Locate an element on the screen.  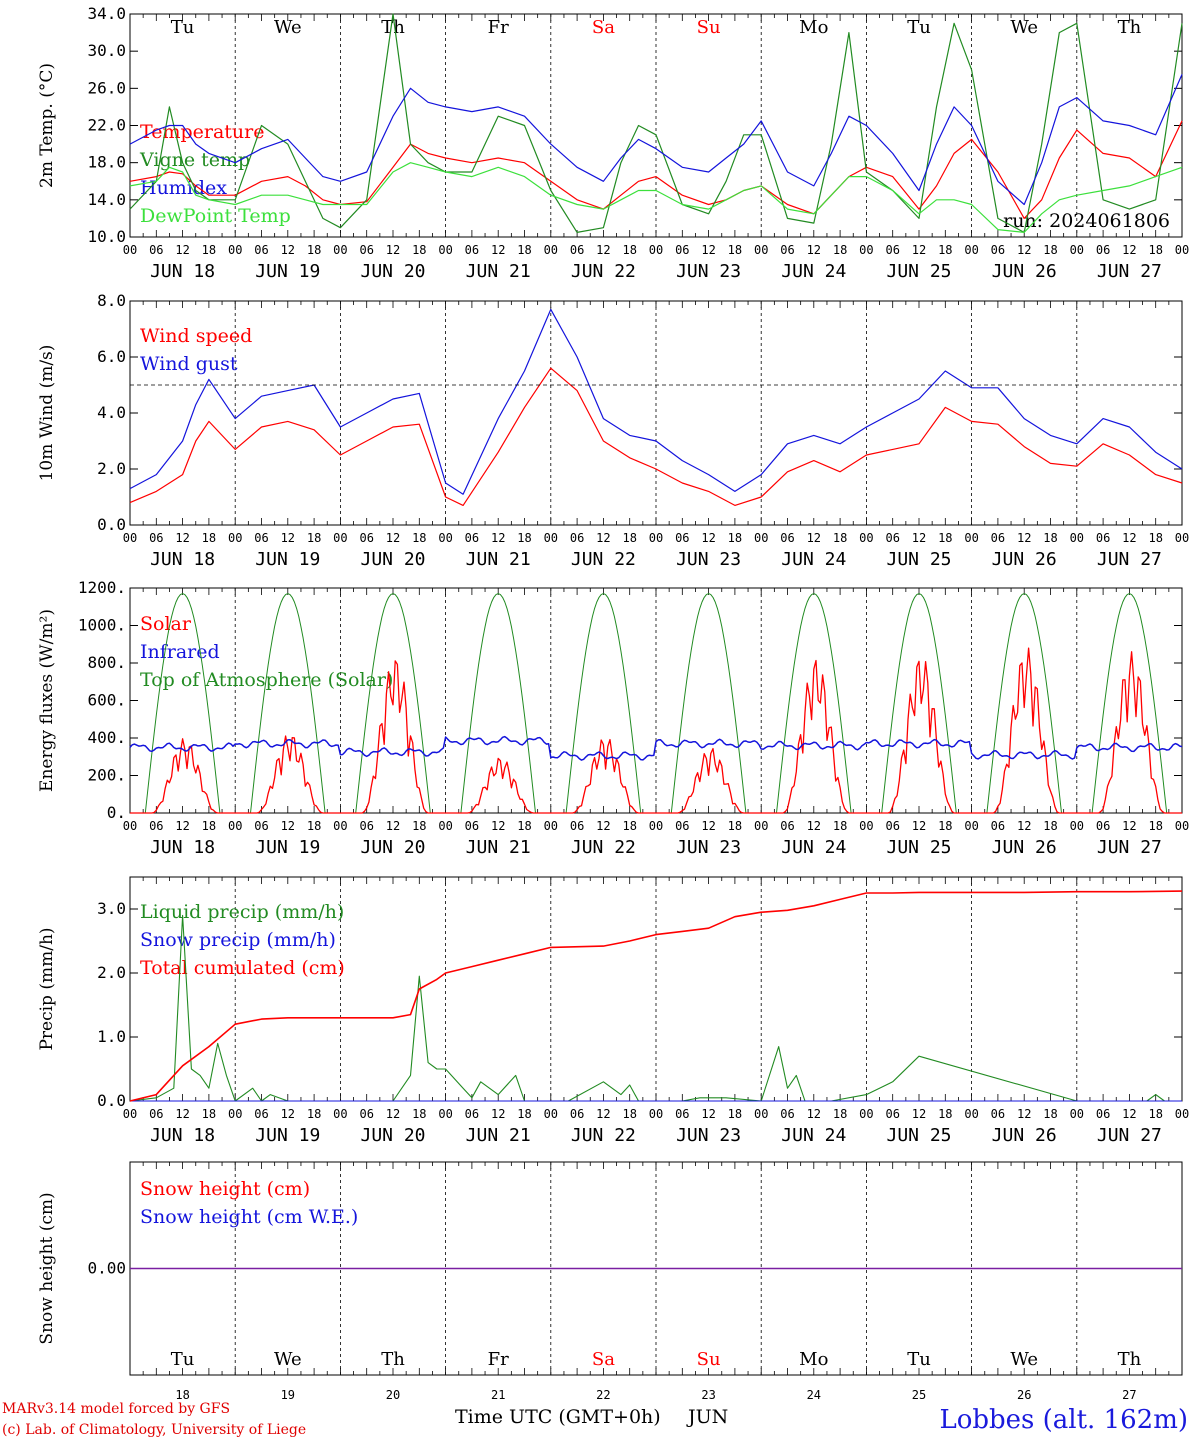
weekday-label: Fr is located at coordinates (498, 1359).